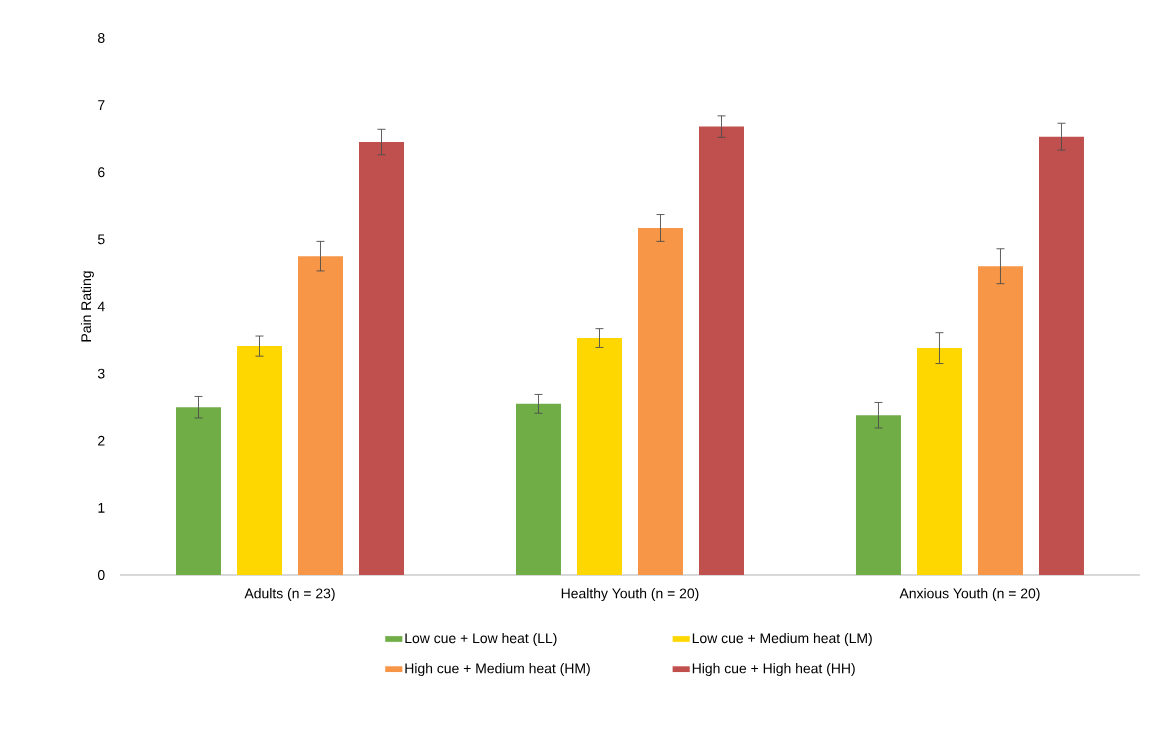 Image resolution: width=1157 pixels, height=745 pixels. What do you see at coordinates (773, 670) in the screenshot?
I see `legend-label: High cue + High heat (HH)` at bounding box center [773, 670].